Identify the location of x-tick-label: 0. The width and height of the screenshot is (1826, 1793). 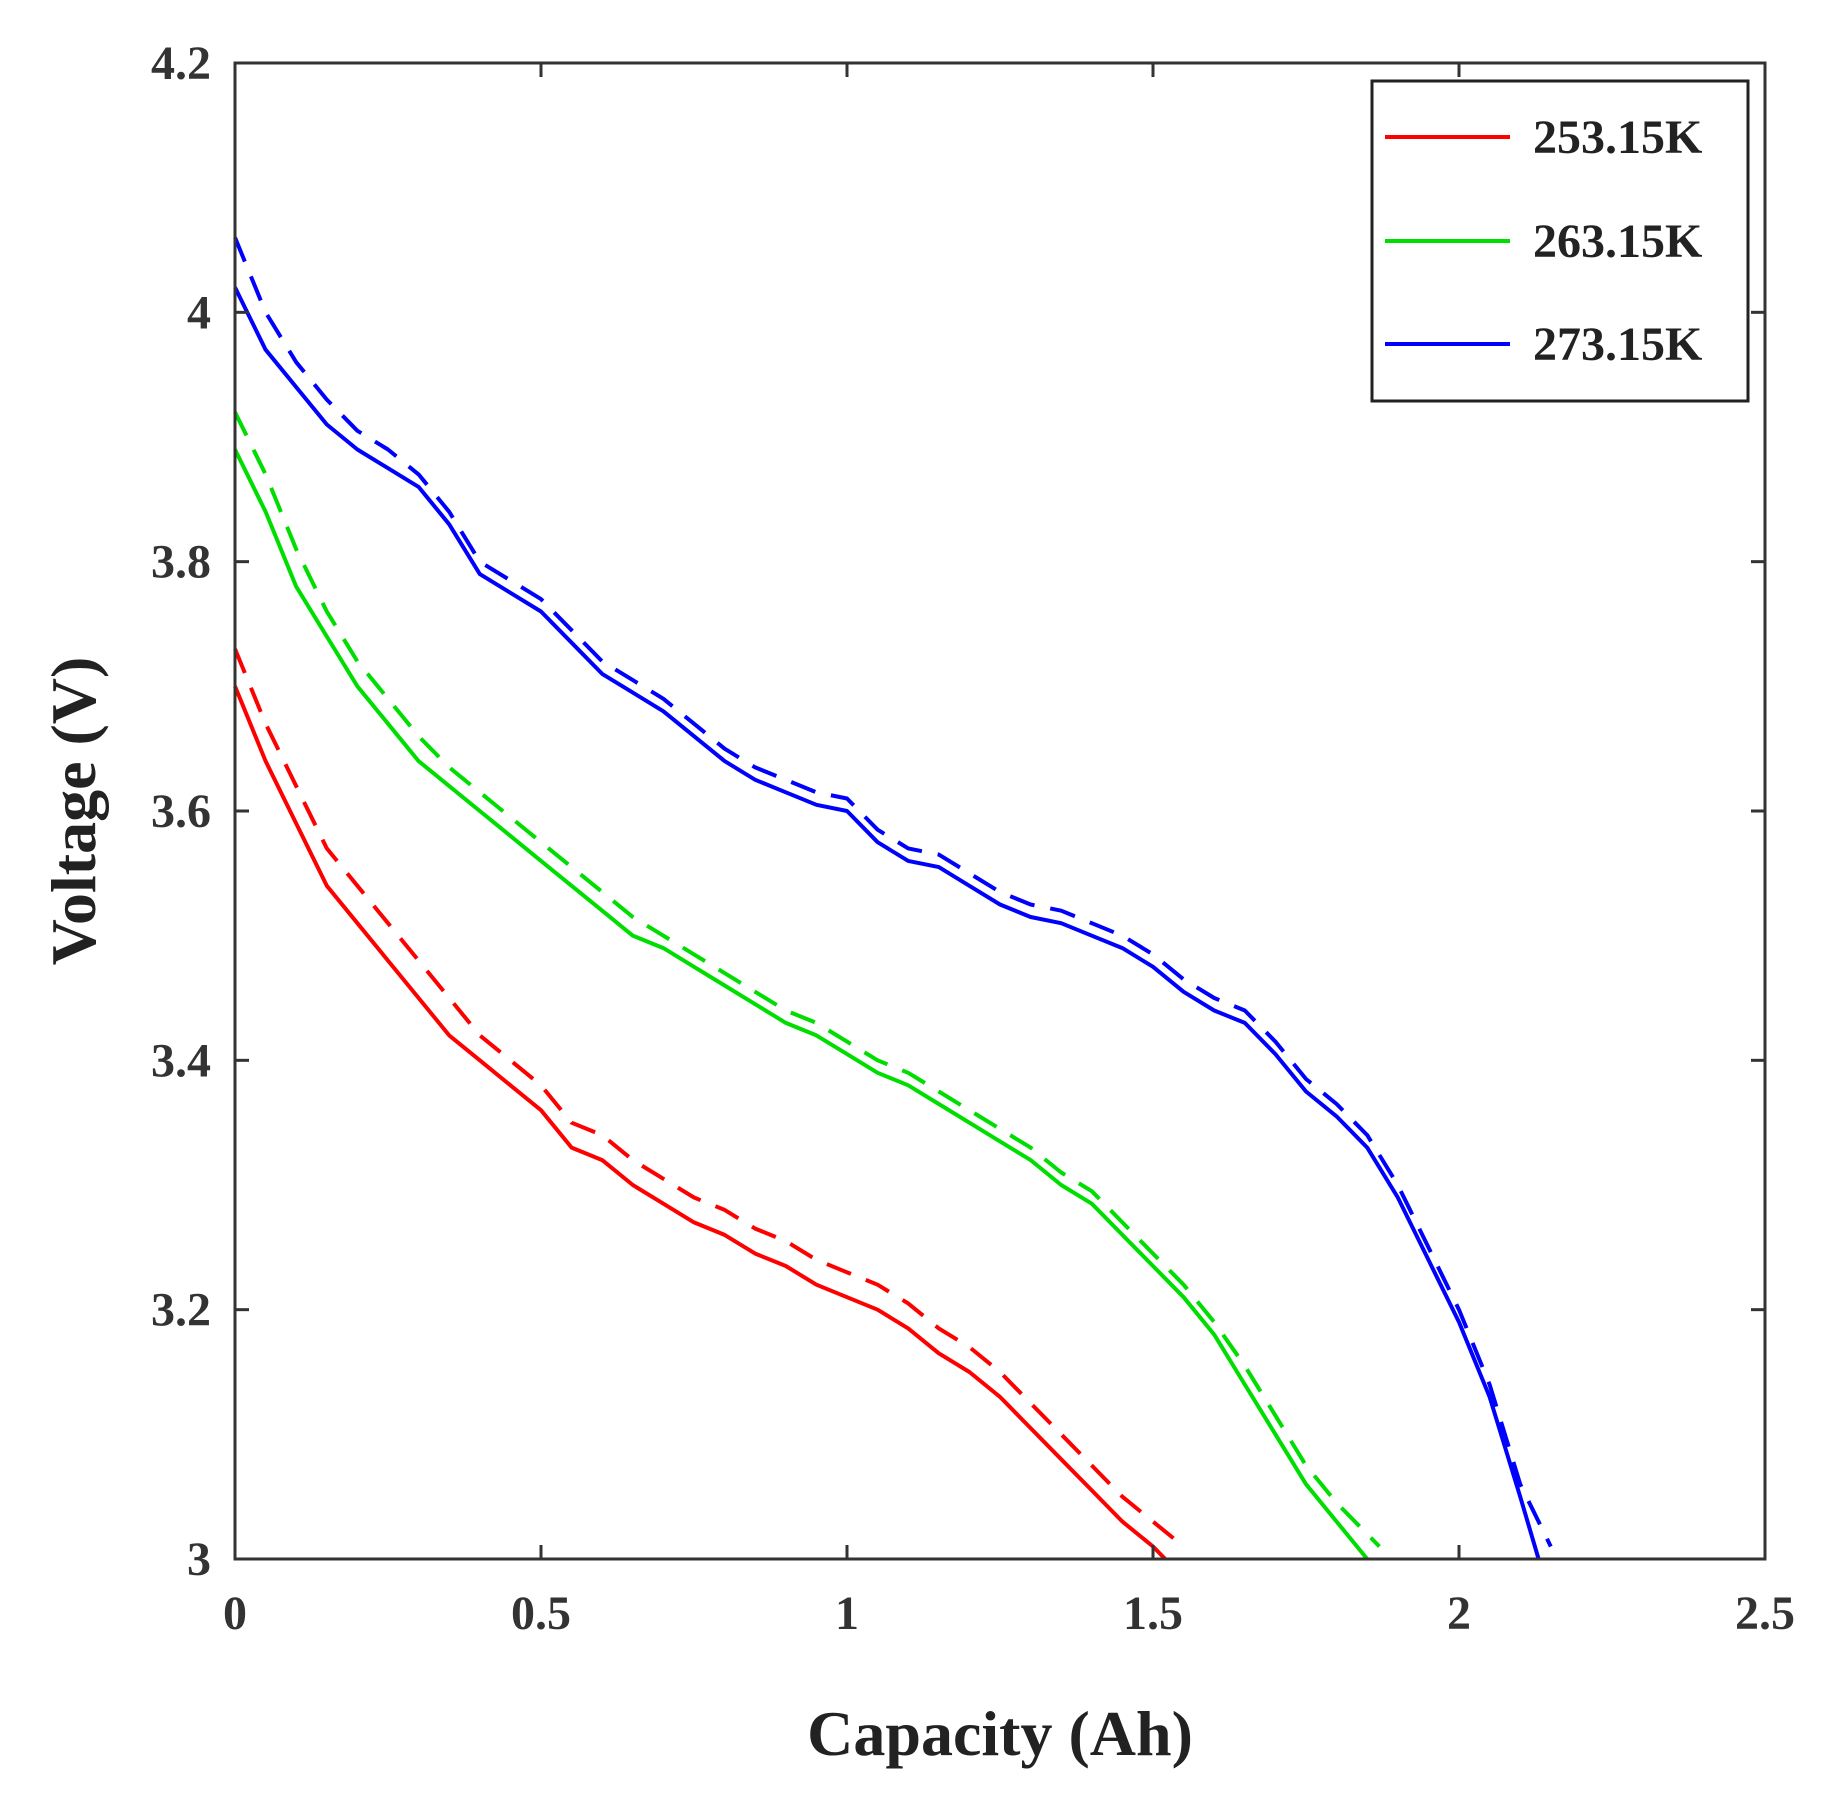
(235, 1613).